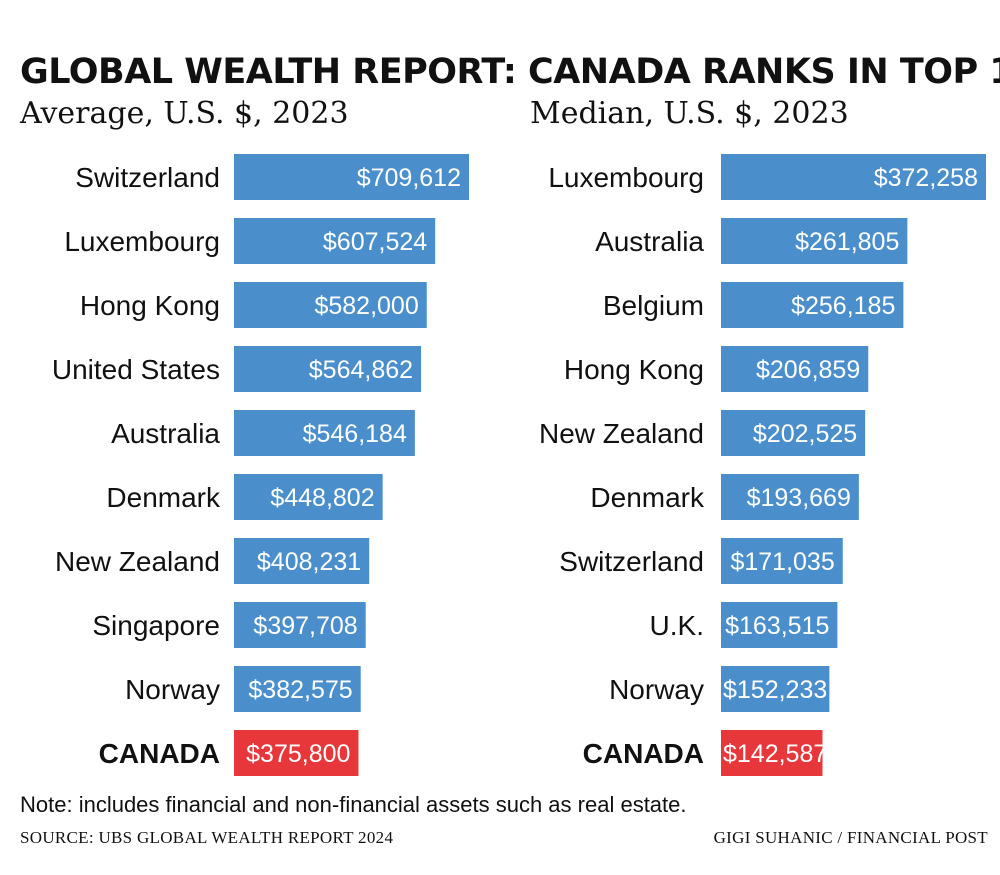  I want to click on avg-bar-united-states, so click(328, 369).